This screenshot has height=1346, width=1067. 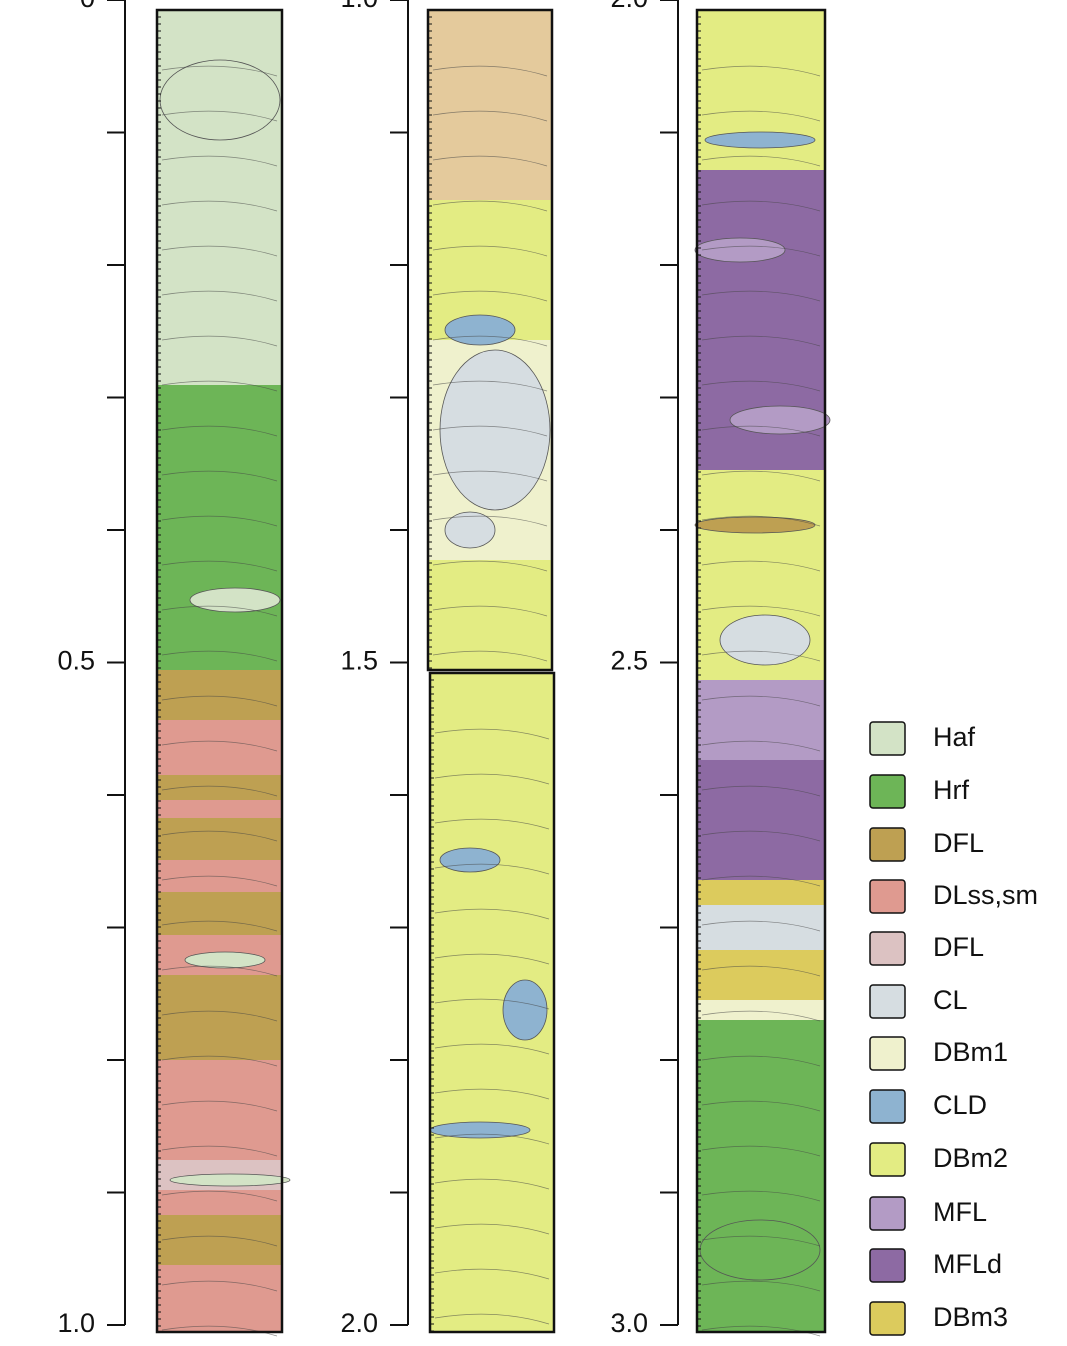 I want to click on depth-label: 2.5, so click(x=629, y=661).